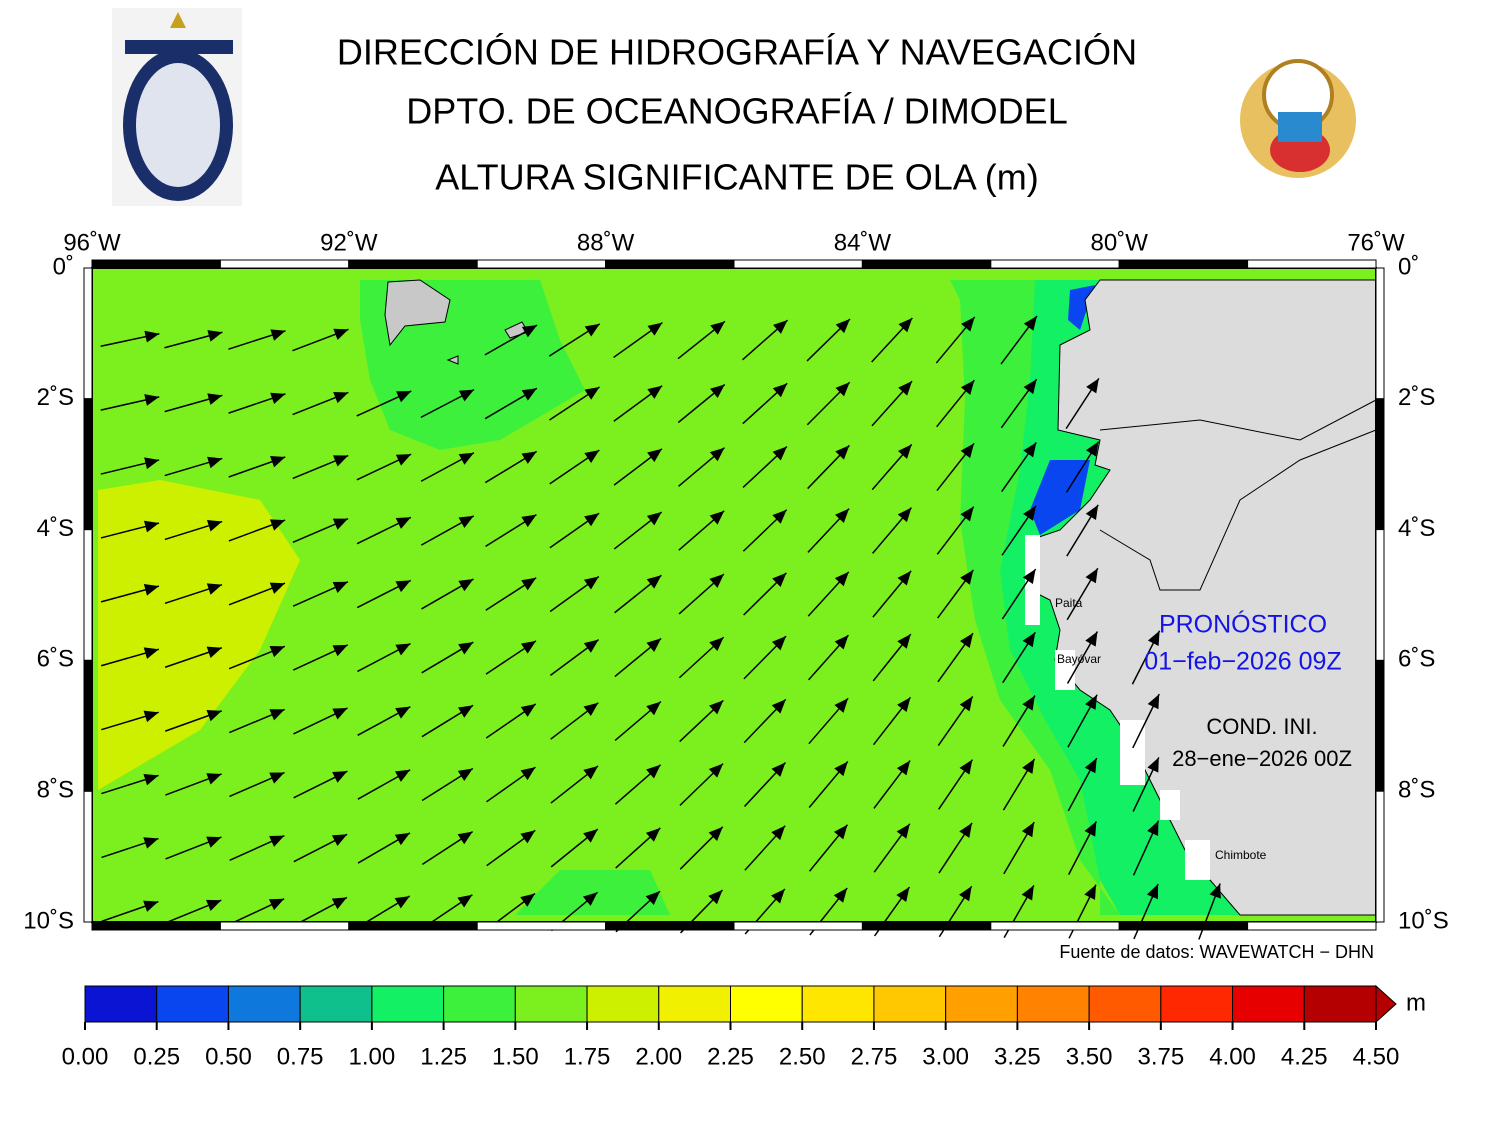  What do you see at coordinates (228, 1056) in the screenshot?
I see `colorbar-tick-label: 0.50` at bounding box center [228, 1056].